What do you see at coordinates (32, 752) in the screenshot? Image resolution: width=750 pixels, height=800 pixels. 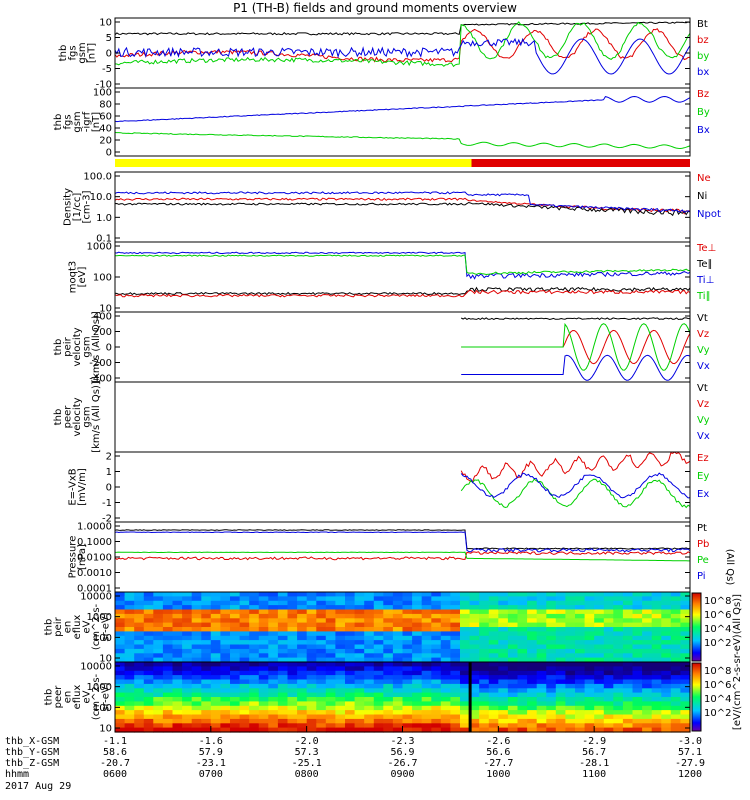 I see `ephemeris-row-label: thb_Y-GSM` at bounding box center [32, 752].